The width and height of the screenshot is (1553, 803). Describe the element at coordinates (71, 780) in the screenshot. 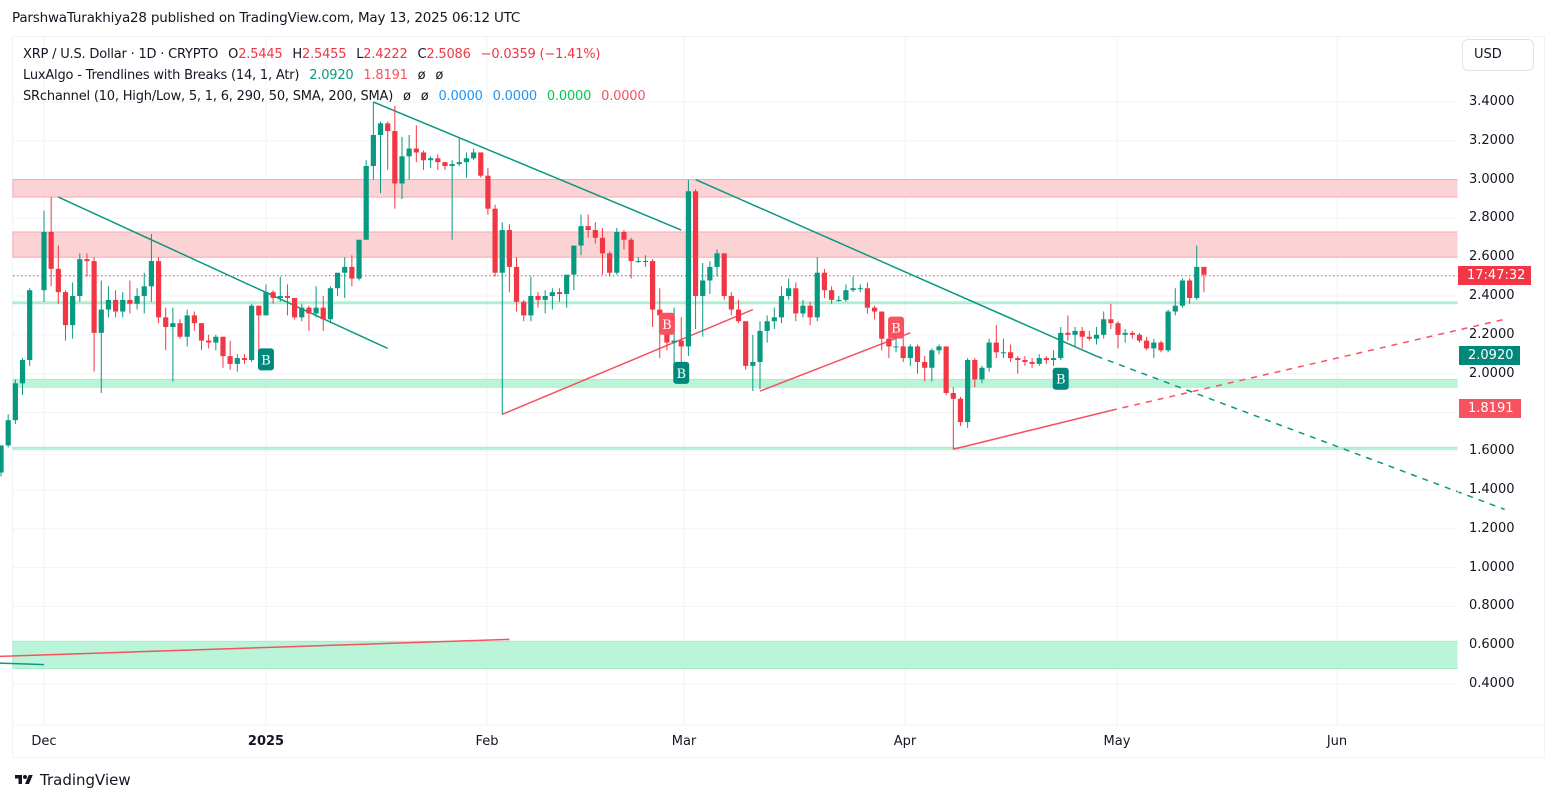

I see `footer-brand: TradingView` at that location.